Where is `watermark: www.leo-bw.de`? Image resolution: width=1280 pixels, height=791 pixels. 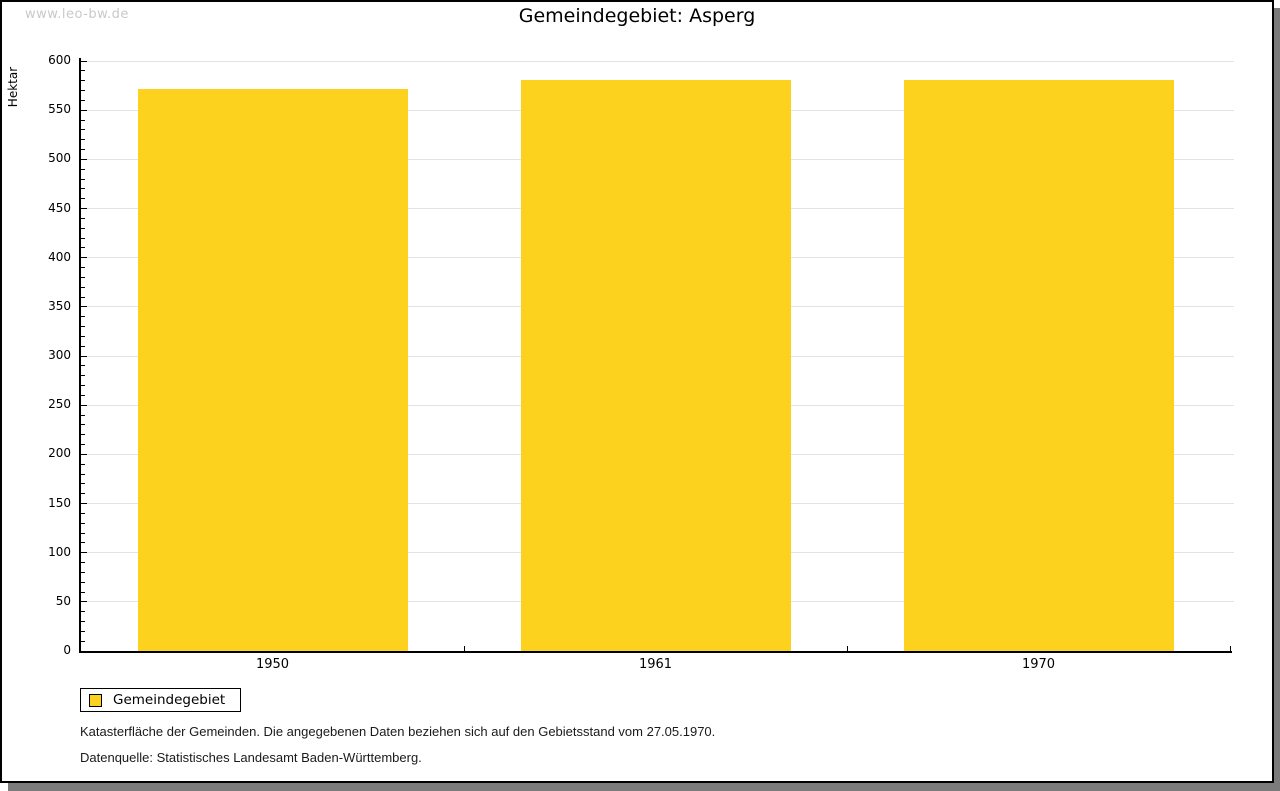
watermark: www.leo-bw.de is located at coordinates (77, 14).